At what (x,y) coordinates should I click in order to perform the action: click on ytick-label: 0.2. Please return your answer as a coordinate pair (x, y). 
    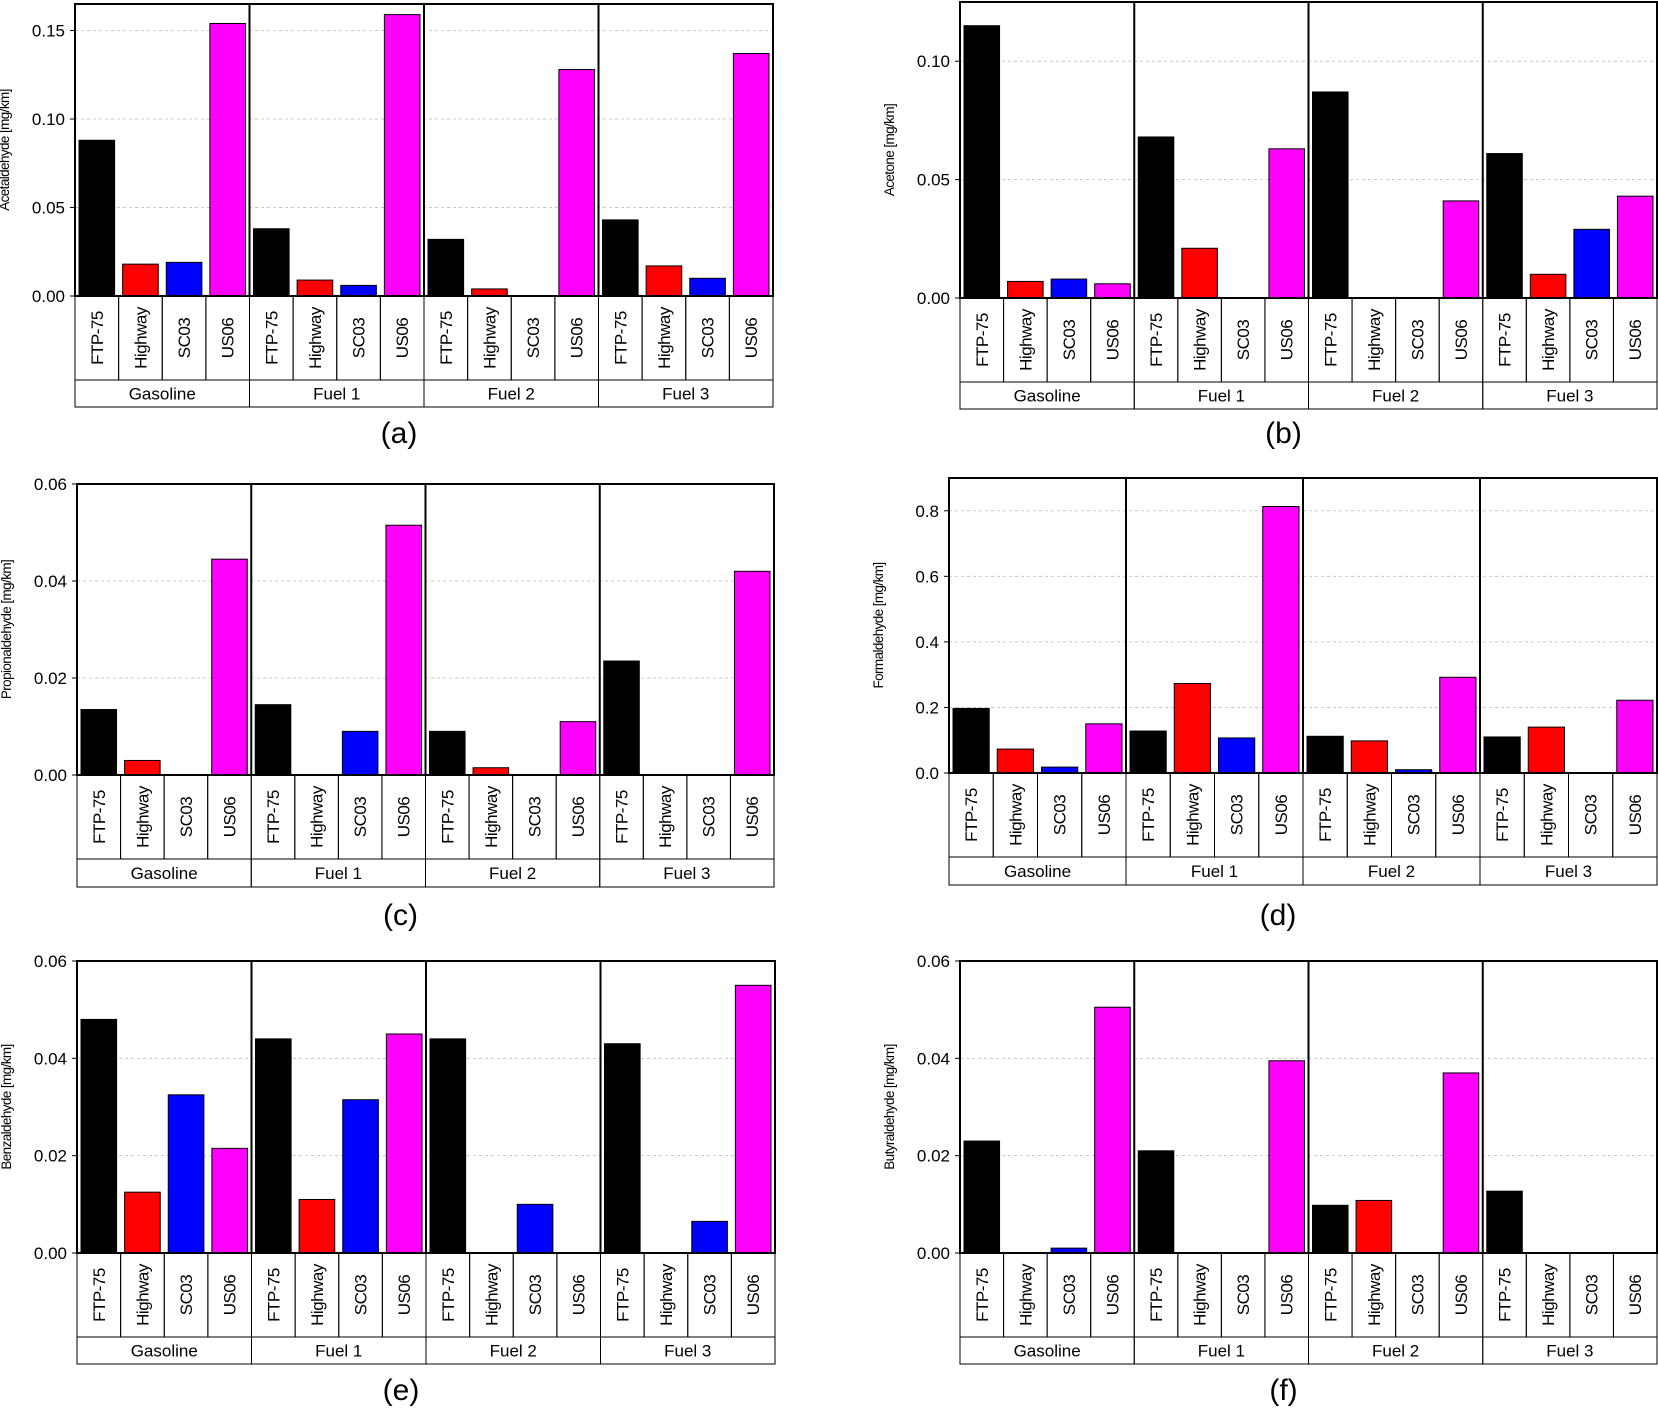
    Looking at the image, I should click on (927, 707).